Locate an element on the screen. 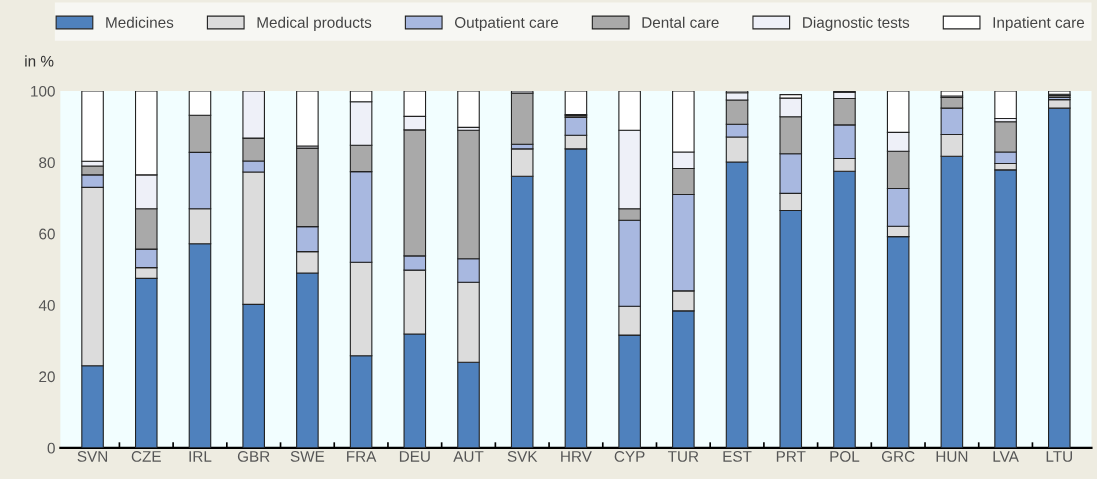 This screenshot has height=479, width=1097. x-tick-label: LVA is located at coordinates (1006, 456).